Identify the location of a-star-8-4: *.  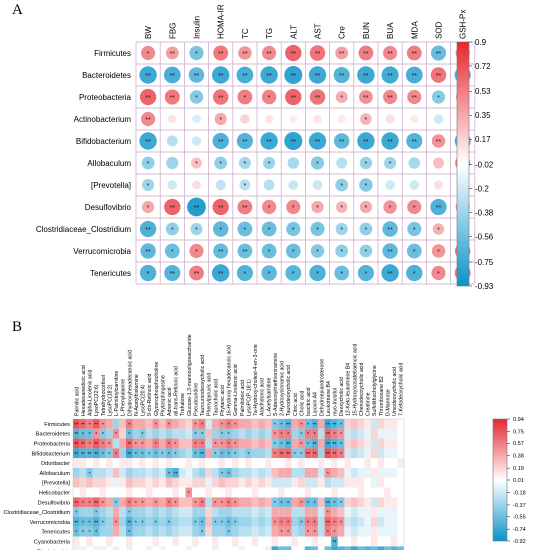
(245, 230).